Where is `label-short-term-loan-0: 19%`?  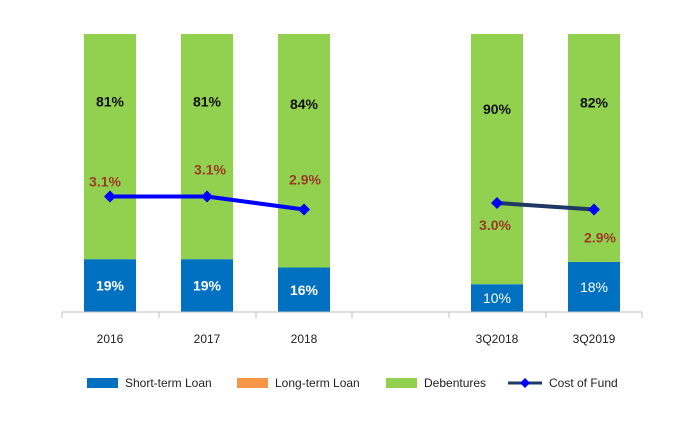
label-short-term-loan-0: 19% is located at coordinates (110, 286).